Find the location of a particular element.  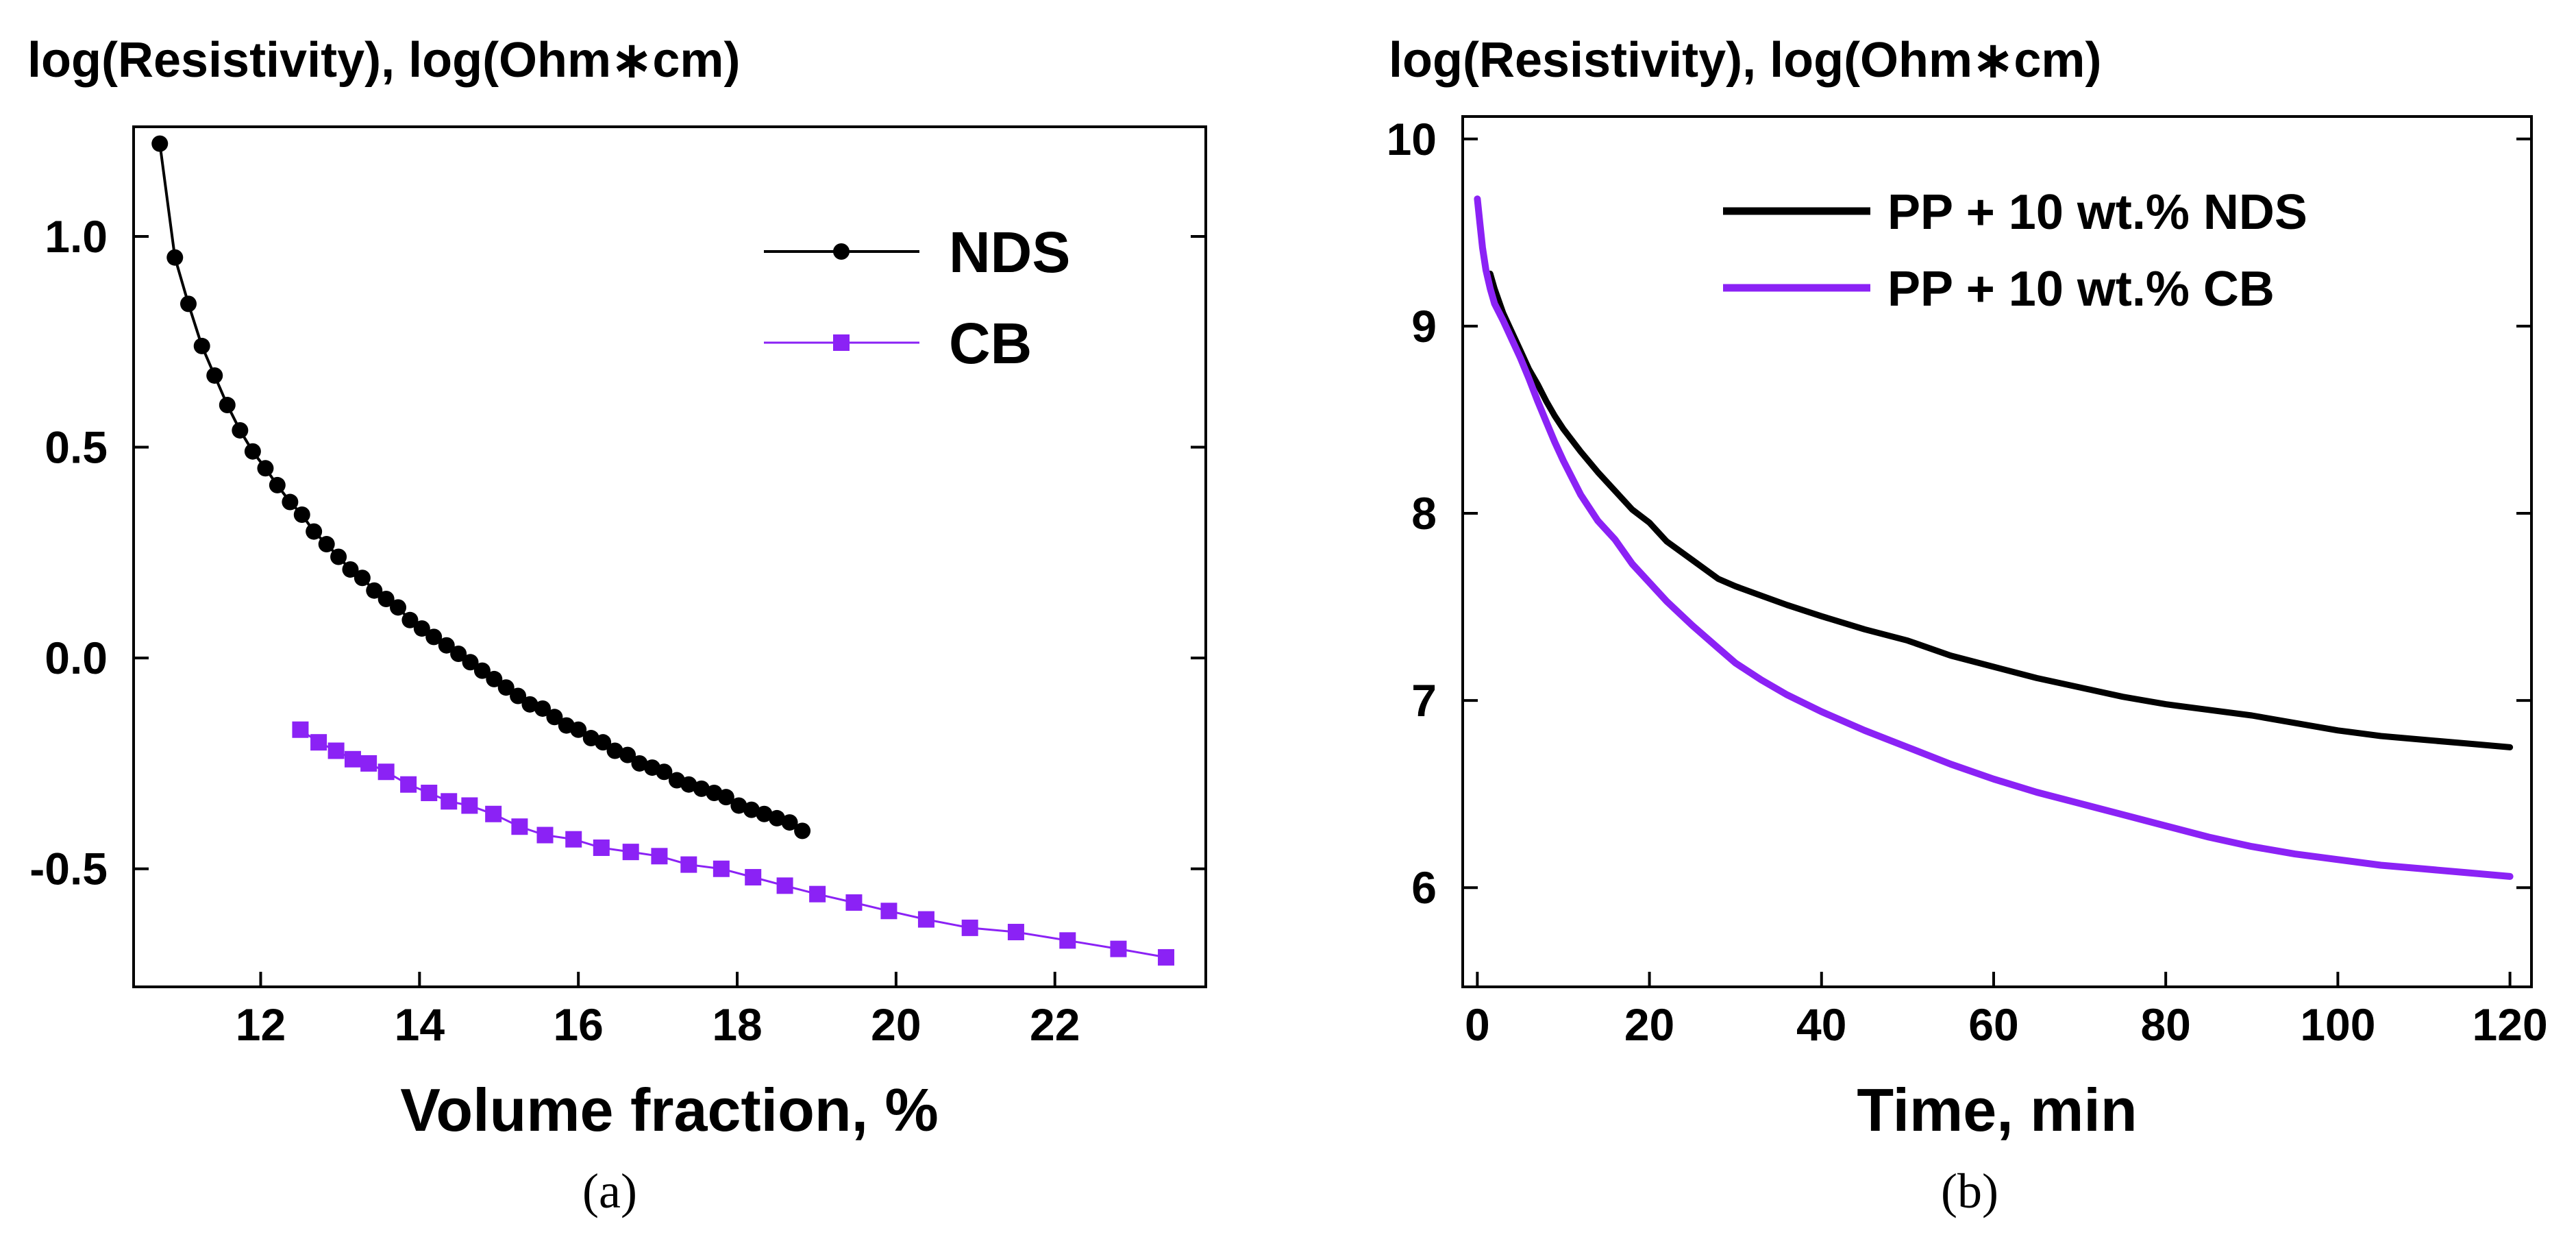

panel-a-y-axis-label: log(Resistivity), log(Ohm∗cm) is located at coordinates (383, 60).